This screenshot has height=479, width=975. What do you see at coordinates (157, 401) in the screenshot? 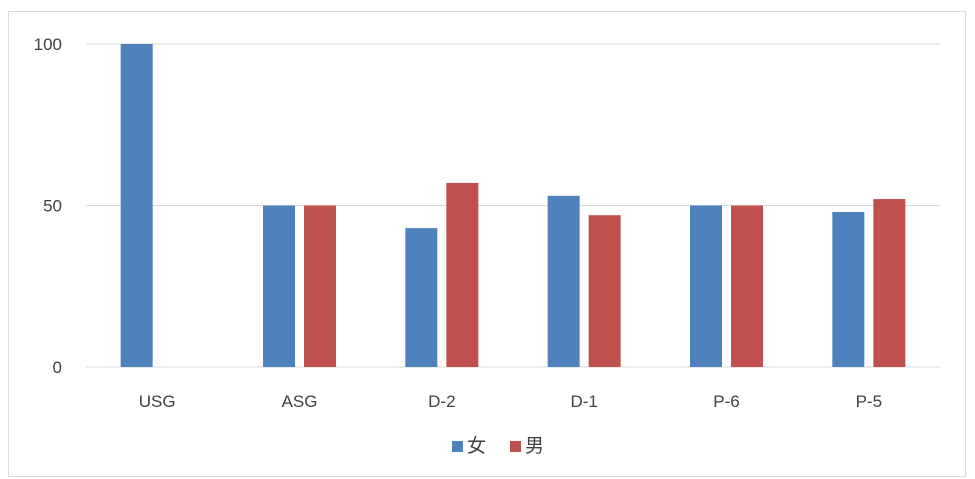
I see `x-tick-label-USG: USG` at bounding box center [157, 401].